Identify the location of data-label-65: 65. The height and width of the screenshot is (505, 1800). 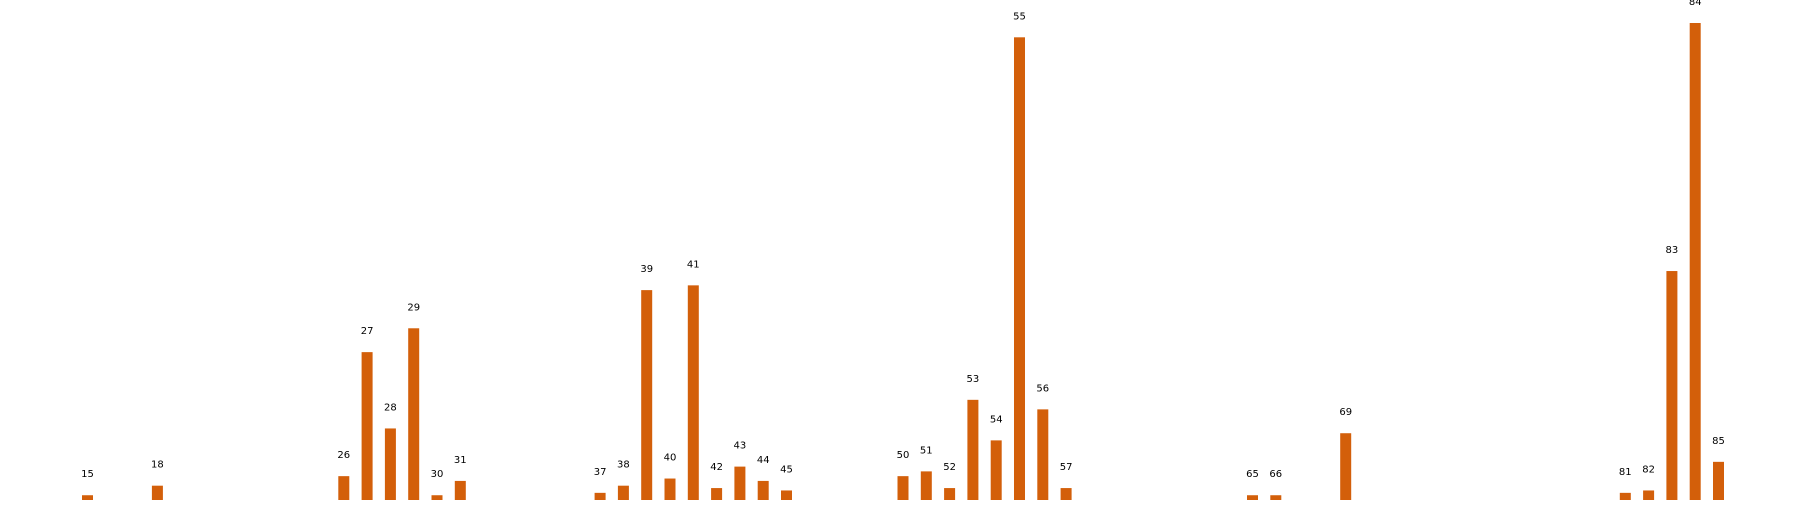
(1252, 474).